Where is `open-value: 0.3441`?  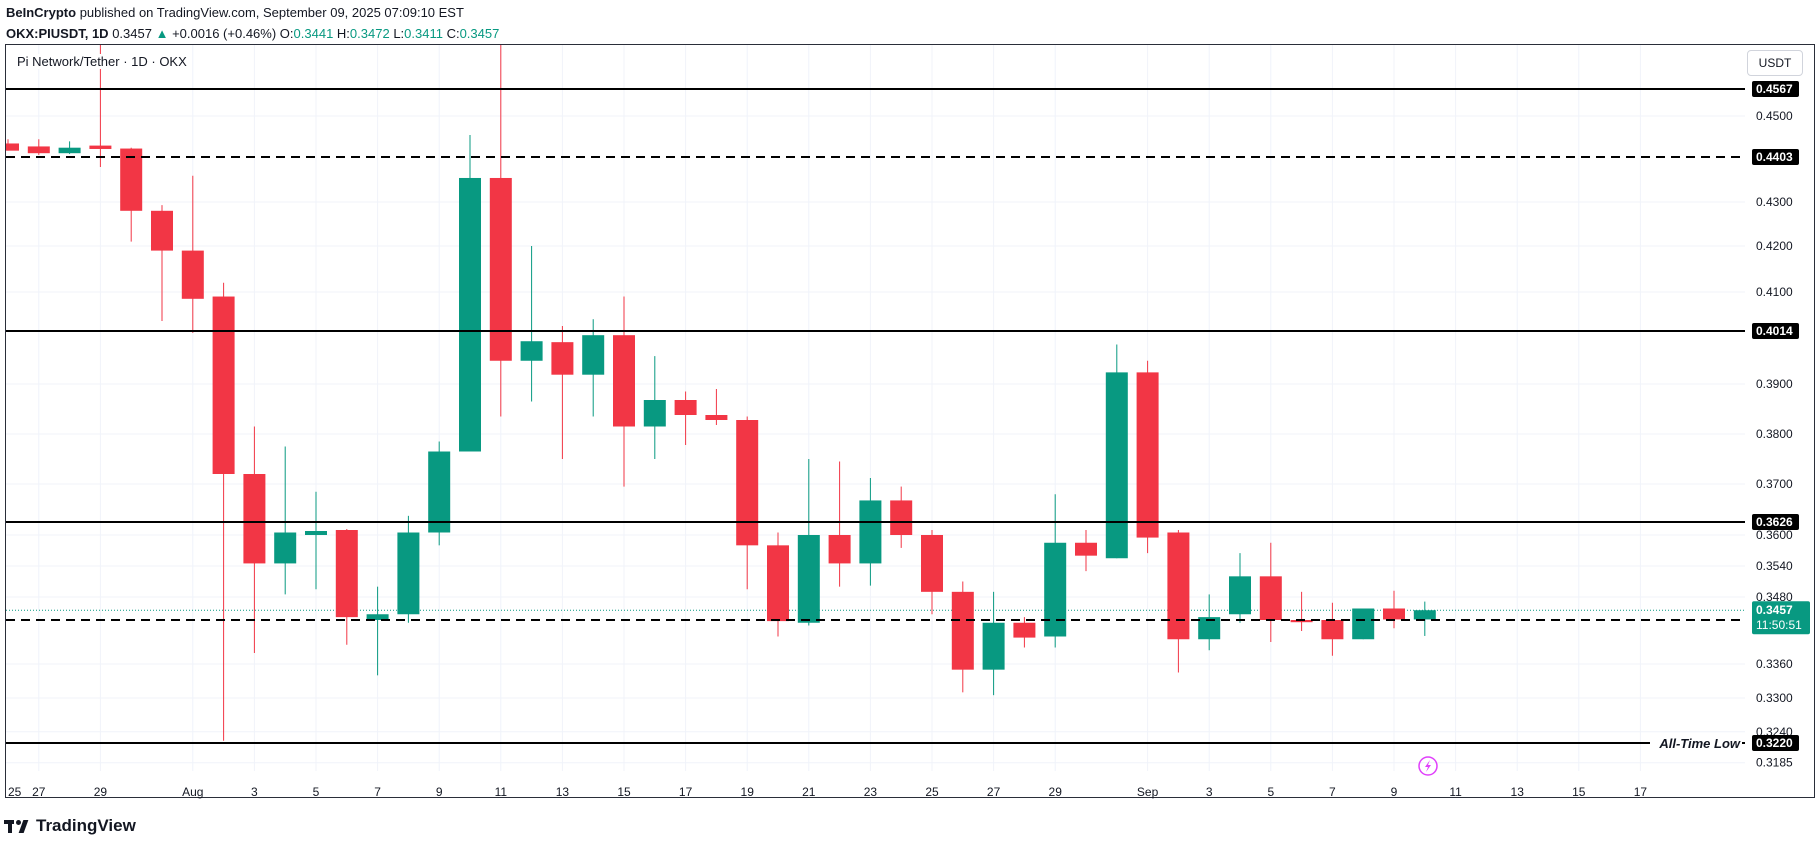 open-value: 0.3441 is located at coordinates (313, 33).